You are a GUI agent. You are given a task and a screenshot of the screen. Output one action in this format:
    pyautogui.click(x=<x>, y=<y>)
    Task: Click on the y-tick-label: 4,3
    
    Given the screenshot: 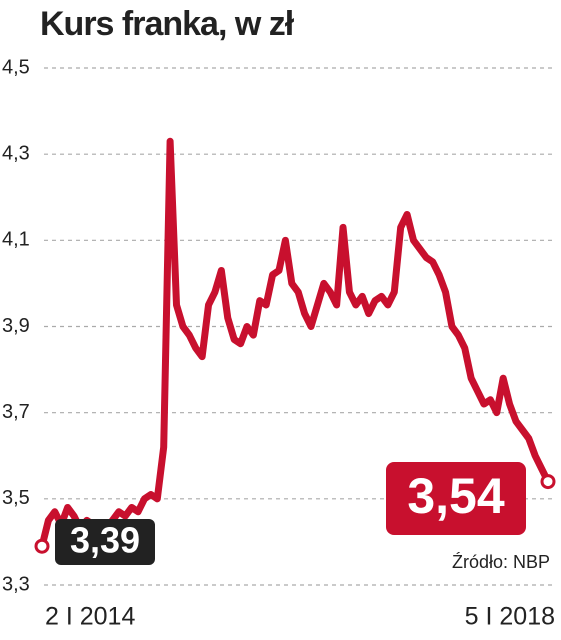 What is the action you would take?
    pyautogui.click(x=16, y=153)
    